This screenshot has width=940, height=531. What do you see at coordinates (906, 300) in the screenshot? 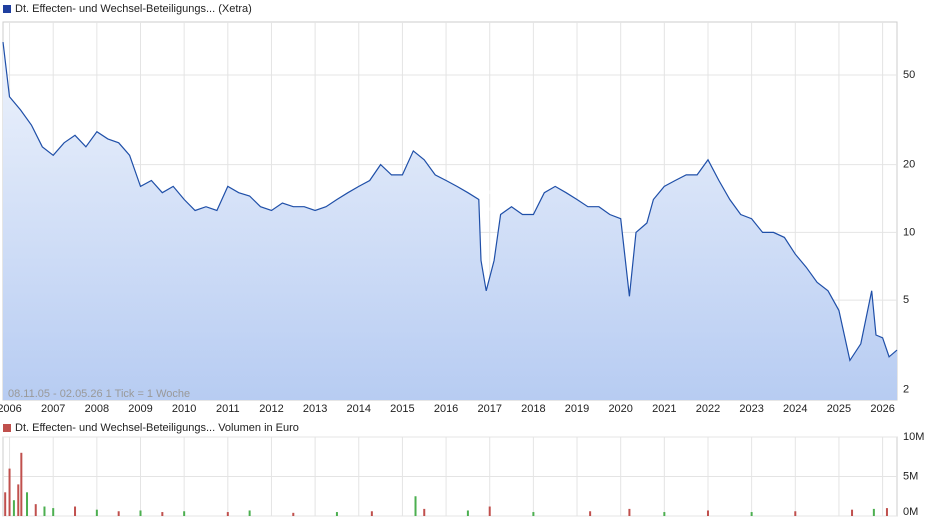
I see `y-tick-label: 5` at bounding box center [906, 300].